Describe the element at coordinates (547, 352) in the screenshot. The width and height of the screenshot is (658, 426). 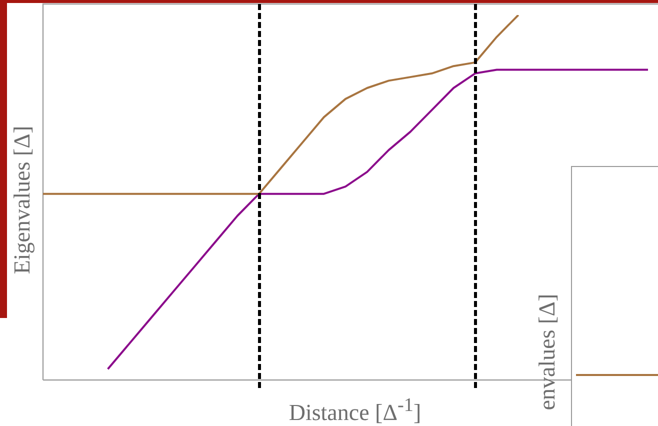
I see `text: envalues [Δ]` at that location.